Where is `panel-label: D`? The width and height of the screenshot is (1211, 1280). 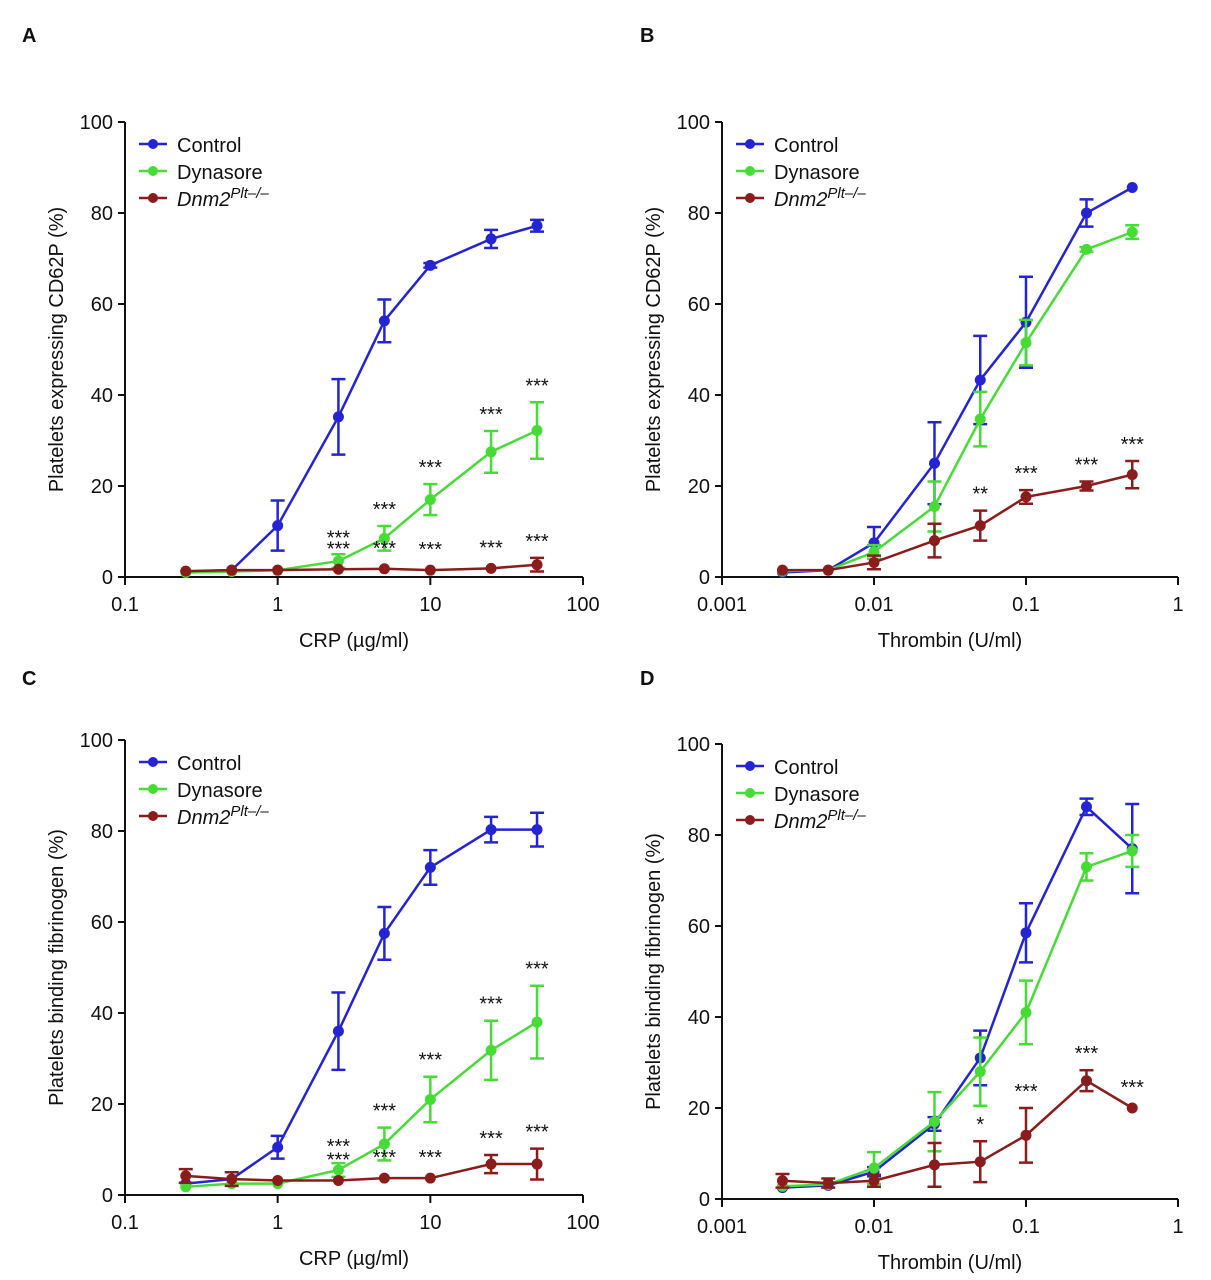 panel-label: D is located at coordinates (647, 679).